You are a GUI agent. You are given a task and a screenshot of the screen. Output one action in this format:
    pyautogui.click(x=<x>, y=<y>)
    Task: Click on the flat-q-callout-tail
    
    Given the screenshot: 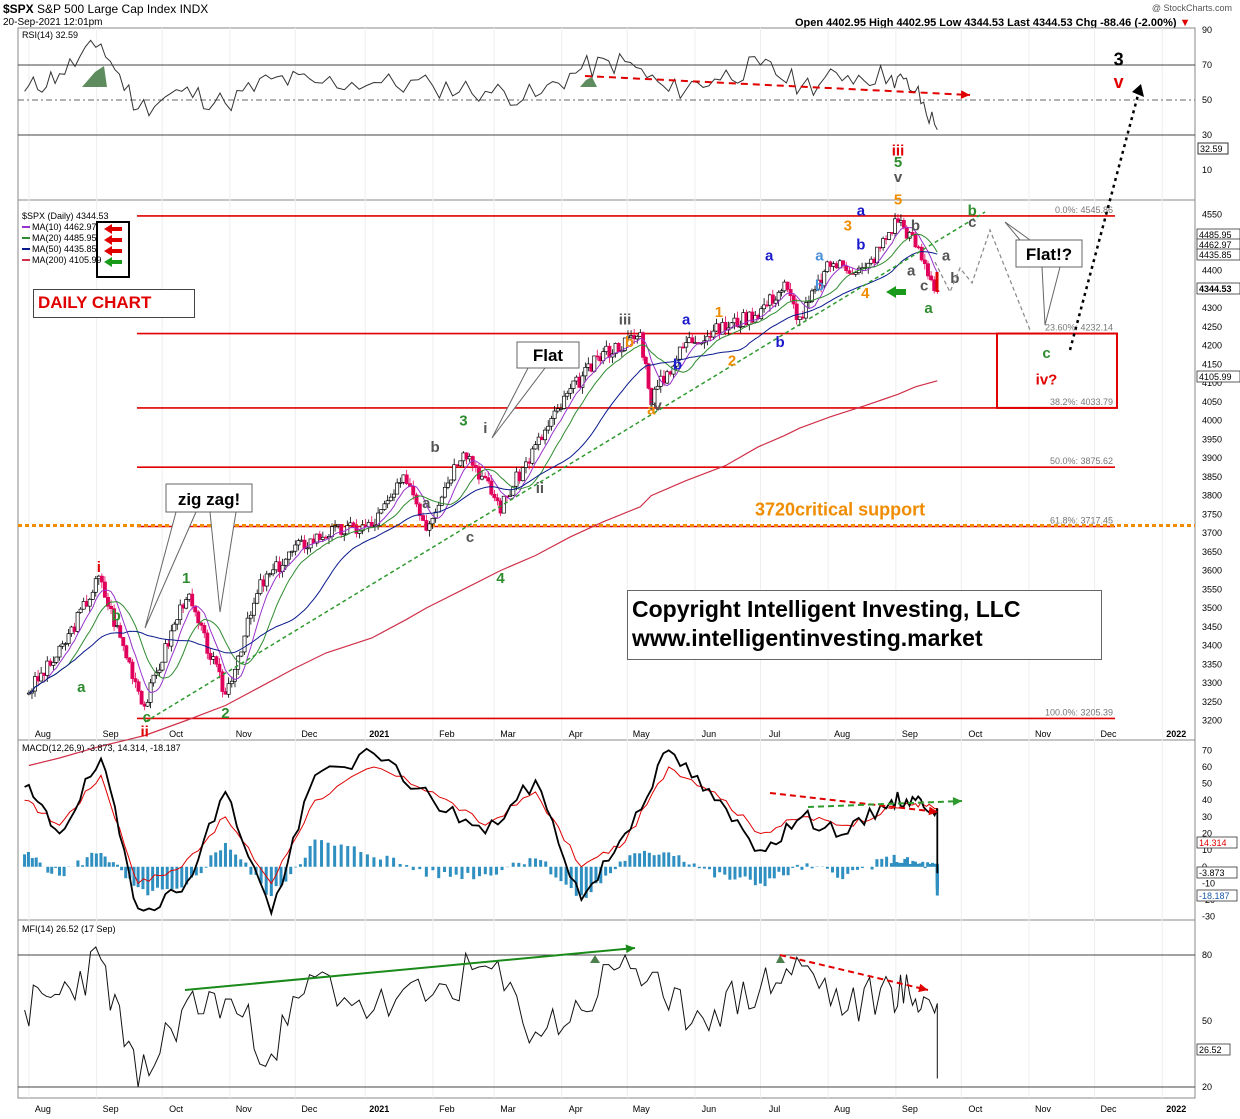 What is the action you would take?
    pyautogui.click(x=1032, y=273)
    